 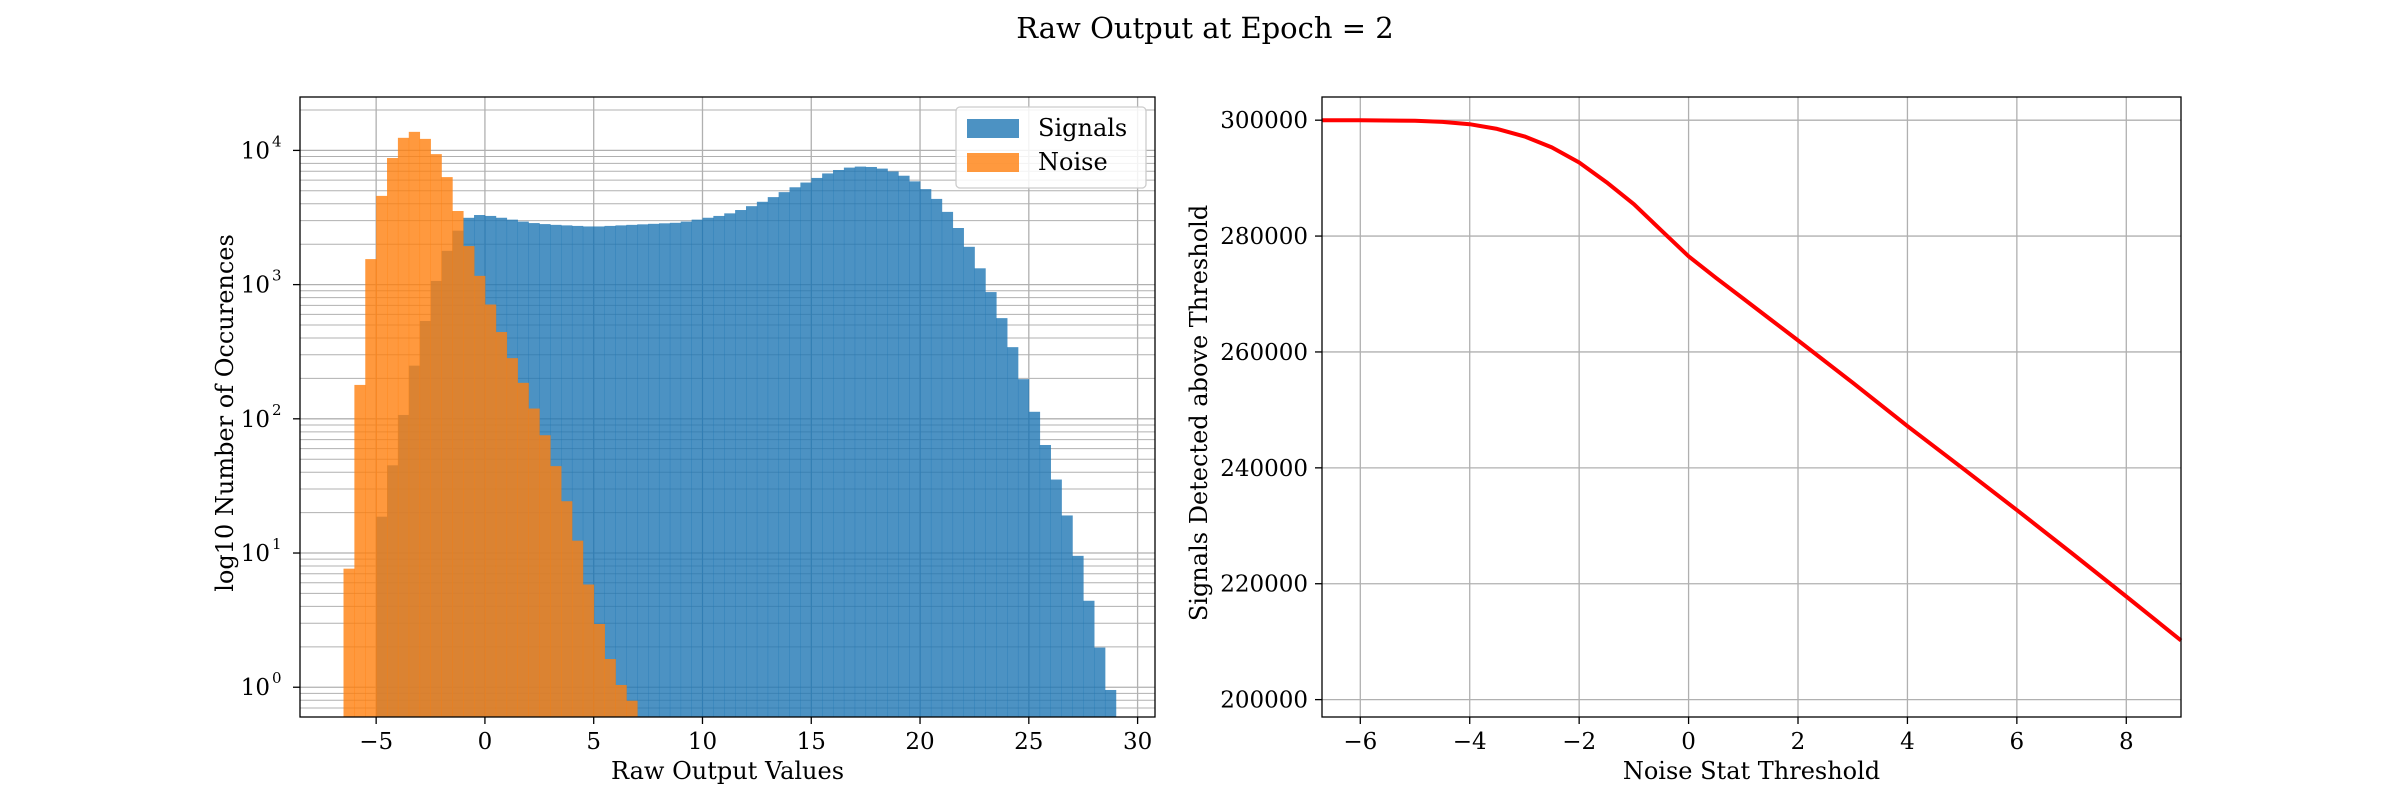 I want to click on line-x-tick-label: 2, so click(x=1798, y=742).